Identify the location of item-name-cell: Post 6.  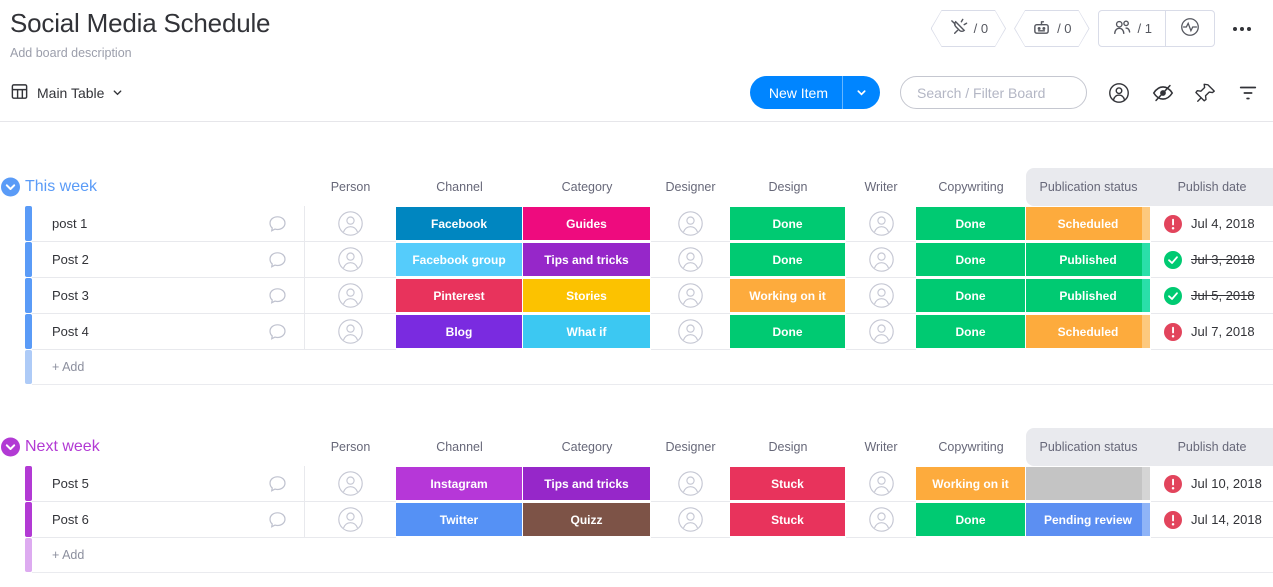
(168, 520).